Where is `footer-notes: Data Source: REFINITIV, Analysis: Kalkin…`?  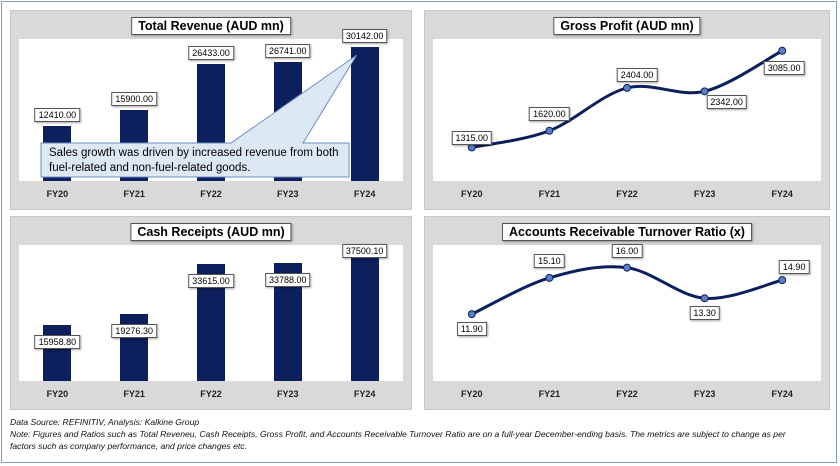
footer-notes: Data Source: REFINITIV, Analysis: Kalkin… is located at coordinates (420, 434).